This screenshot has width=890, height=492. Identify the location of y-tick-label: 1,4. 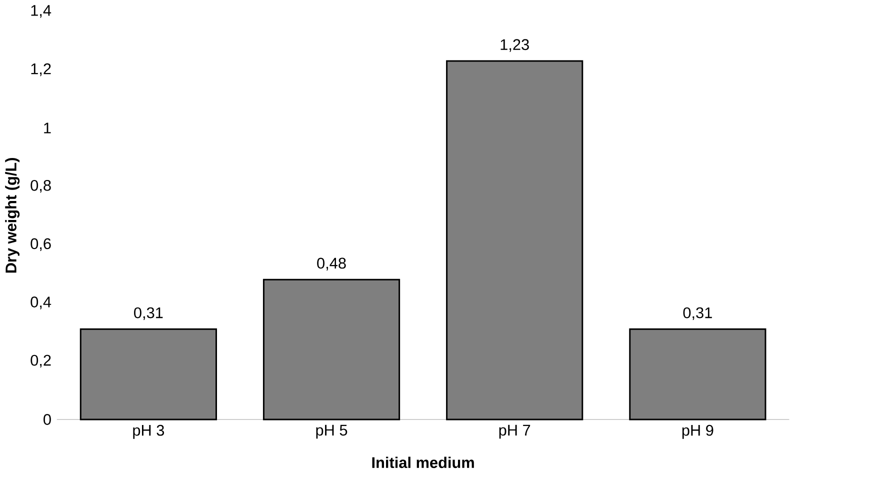
(41, 11).